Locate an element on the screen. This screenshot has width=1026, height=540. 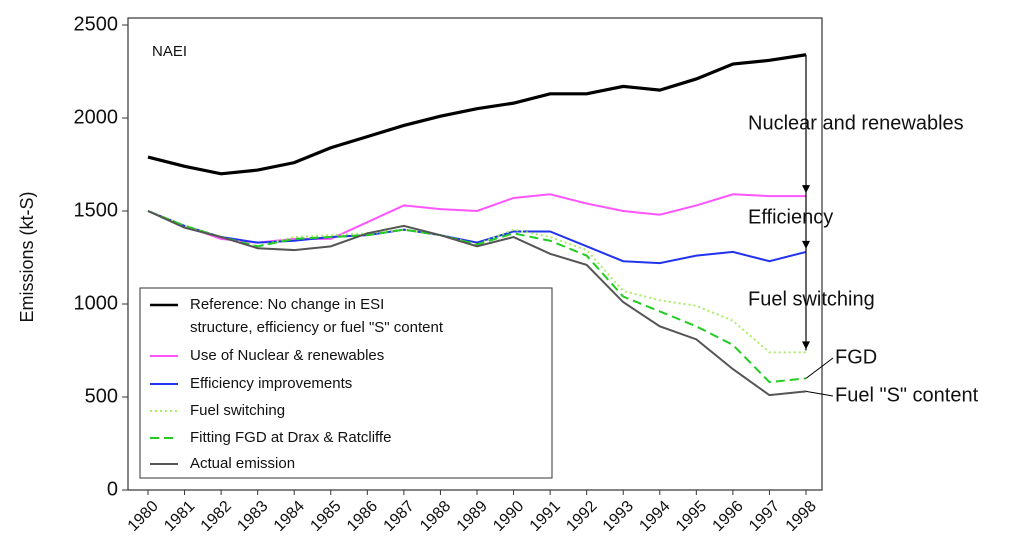
legend-label: Use of Nuclear & renewables is located at coordinates (287, 355).